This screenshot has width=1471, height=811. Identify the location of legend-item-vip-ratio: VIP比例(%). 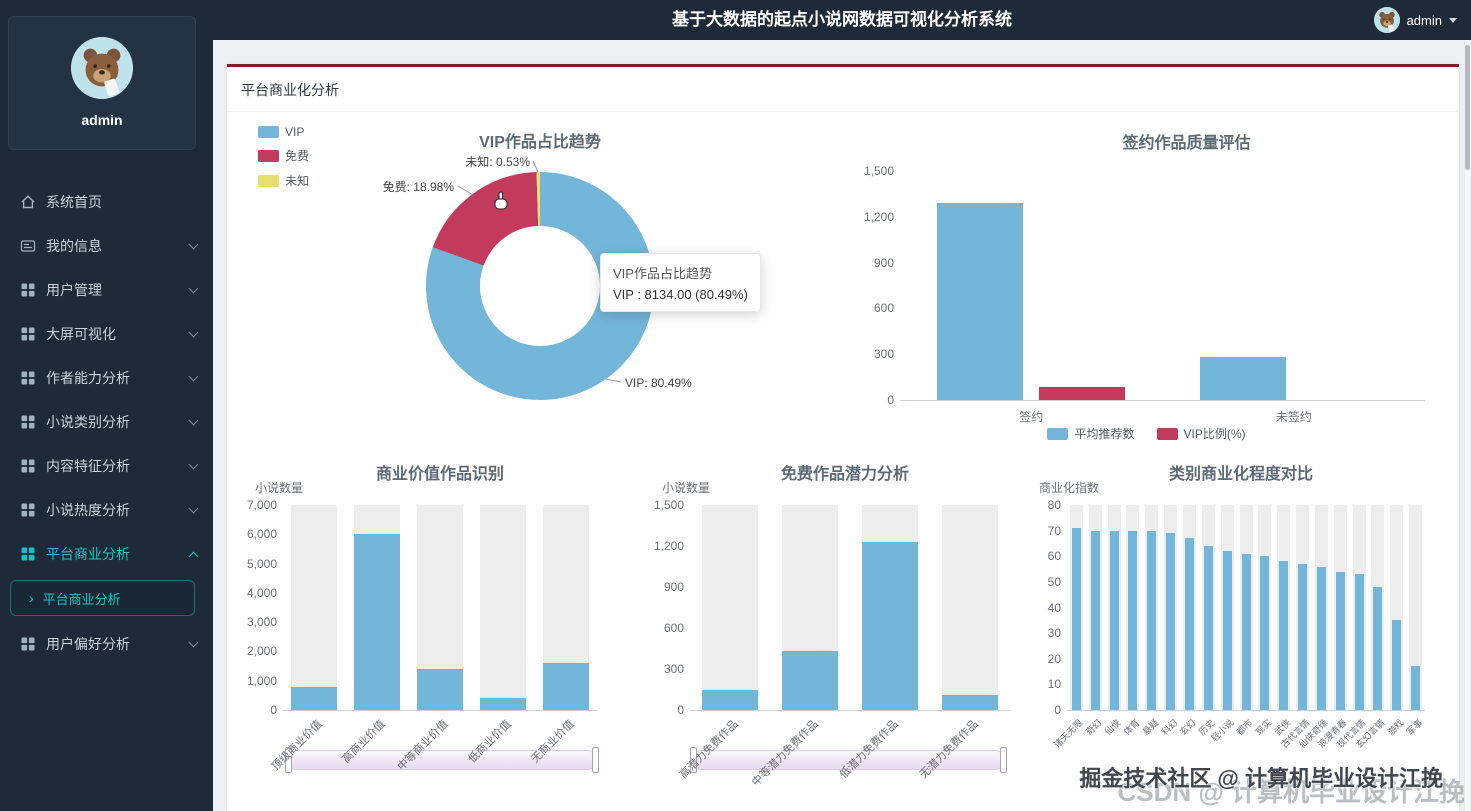
(1201, 433).